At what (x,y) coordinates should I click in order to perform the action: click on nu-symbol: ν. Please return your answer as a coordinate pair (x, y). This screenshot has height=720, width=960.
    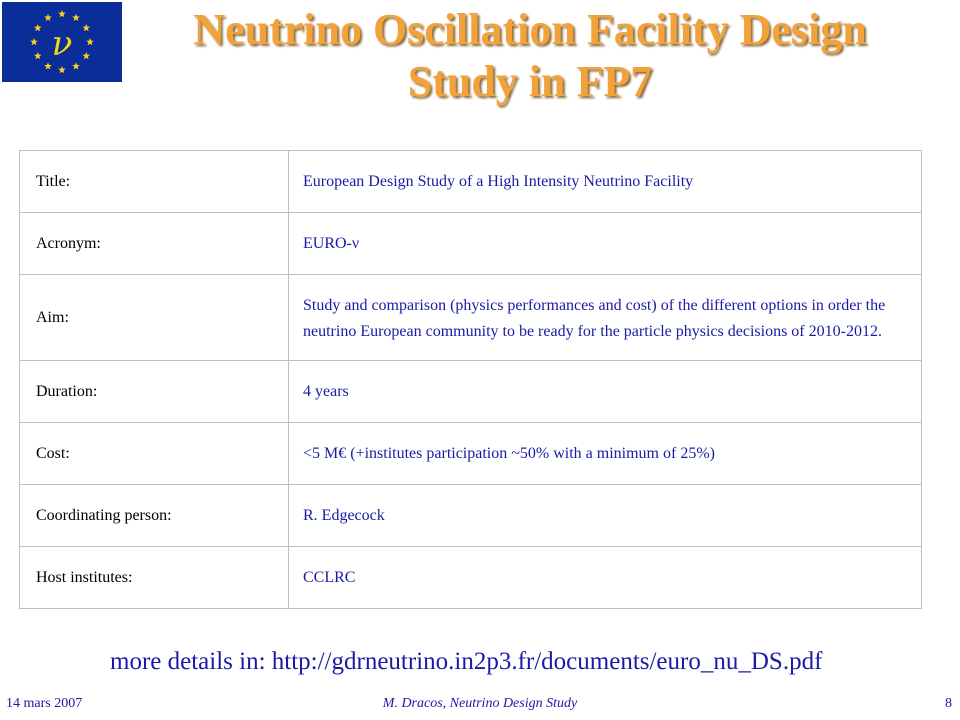
    Looking at the image, I should click on (62, 44).